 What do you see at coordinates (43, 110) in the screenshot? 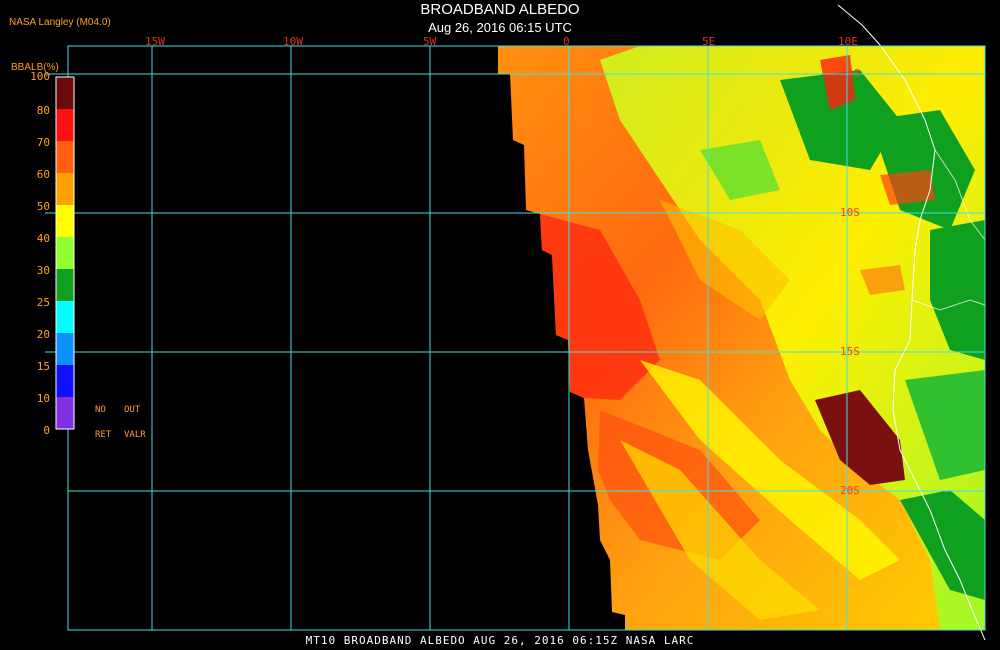
I see `legend-tick: 80` at bounding box center [43, 110].